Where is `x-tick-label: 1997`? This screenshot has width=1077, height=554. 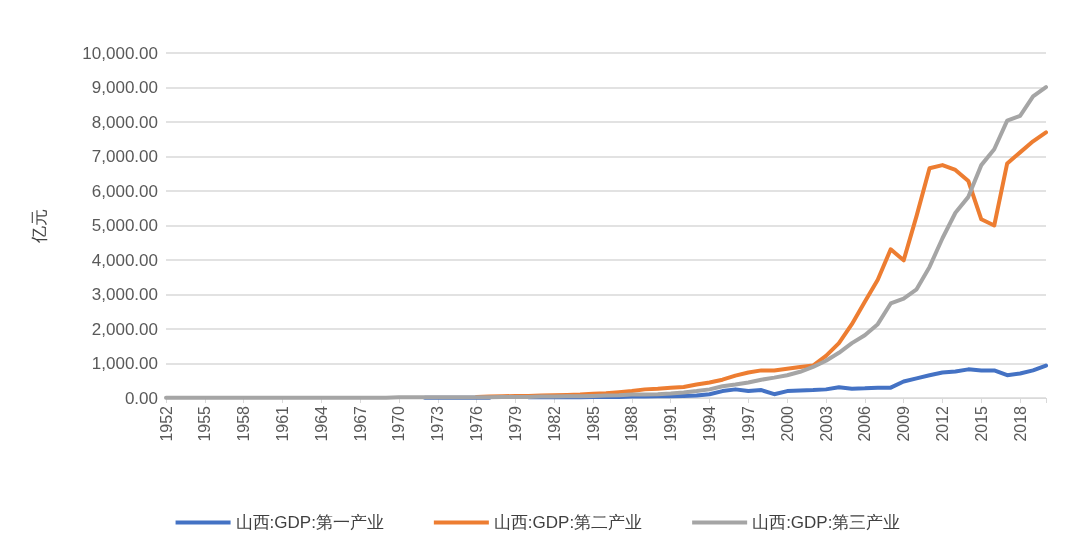 x-tick-label: 1997 is located at coordinates (748, 423).